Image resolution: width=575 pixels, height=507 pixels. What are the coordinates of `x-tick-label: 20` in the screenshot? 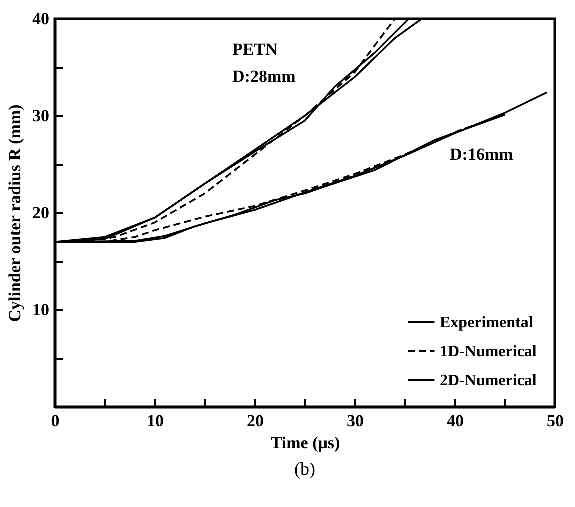 It's located at (255, 421).